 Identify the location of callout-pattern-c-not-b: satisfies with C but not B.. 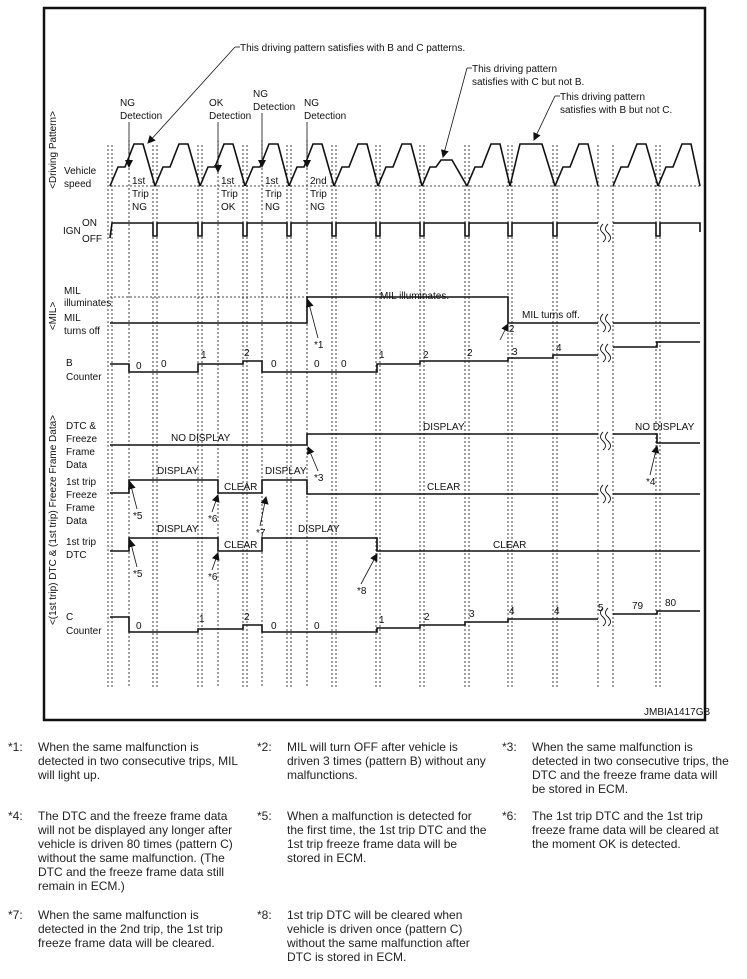
(528, 82).